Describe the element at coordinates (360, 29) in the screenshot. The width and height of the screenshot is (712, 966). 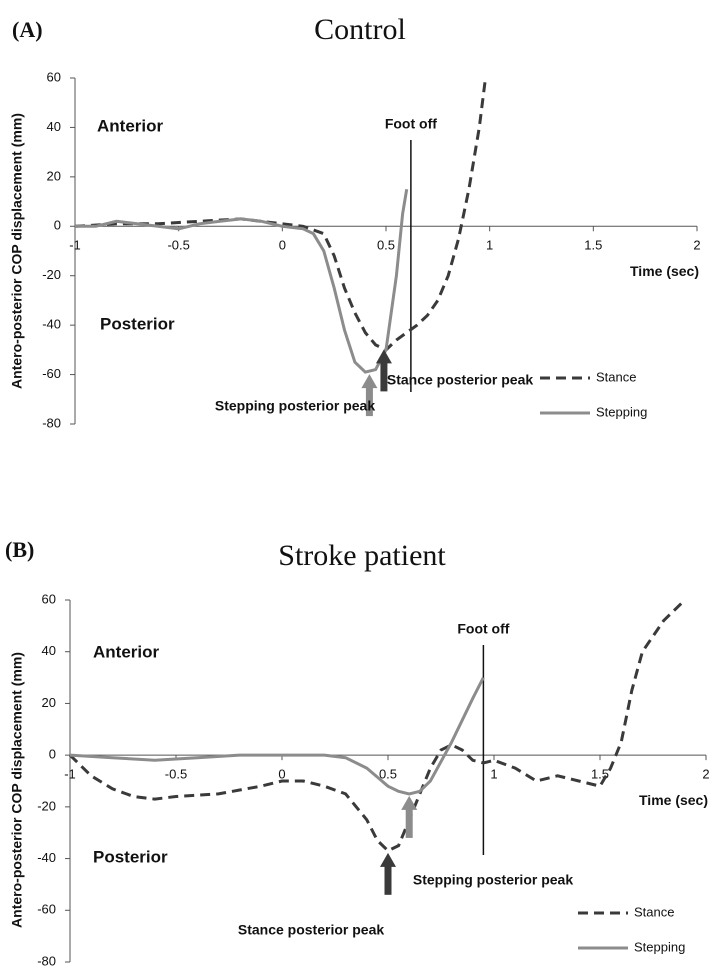
I see `chart-title: Control` at that location.